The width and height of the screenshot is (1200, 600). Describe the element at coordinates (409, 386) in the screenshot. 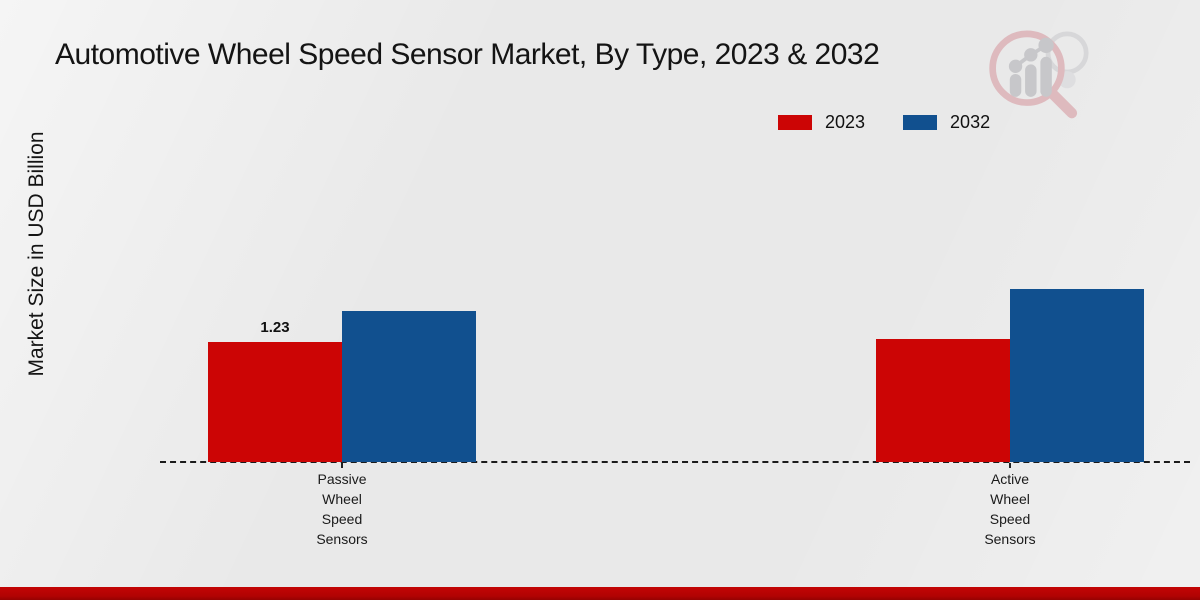

I see `bar-2032-passive-wheel-speed-sensors` at that location.